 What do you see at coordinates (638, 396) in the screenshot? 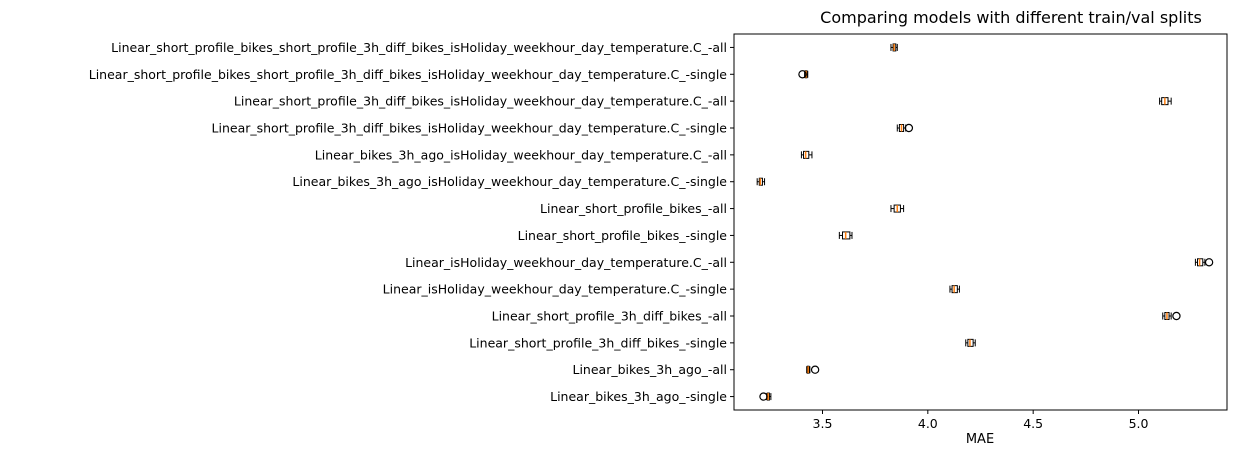
I see `y-tick-label: Linear_bikes_3h_ago_-single` at bounding box center [638, 396].